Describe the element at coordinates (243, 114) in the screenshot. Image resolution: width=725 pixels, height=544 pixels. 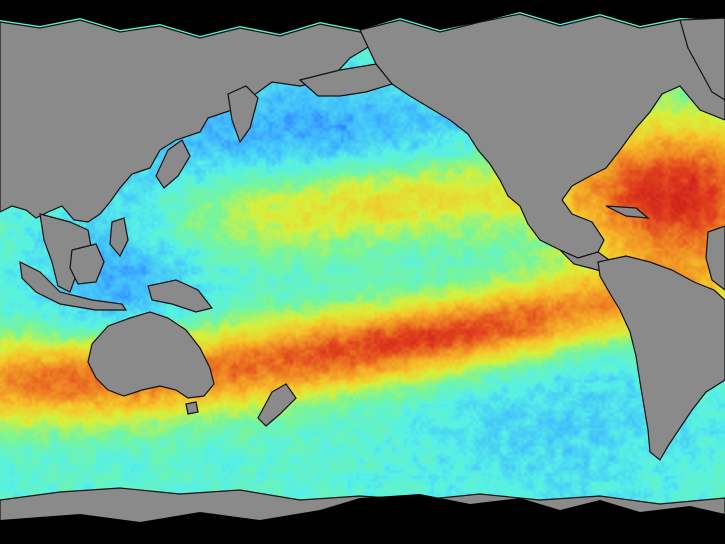
I see `landmass-kamchatka` at that location.